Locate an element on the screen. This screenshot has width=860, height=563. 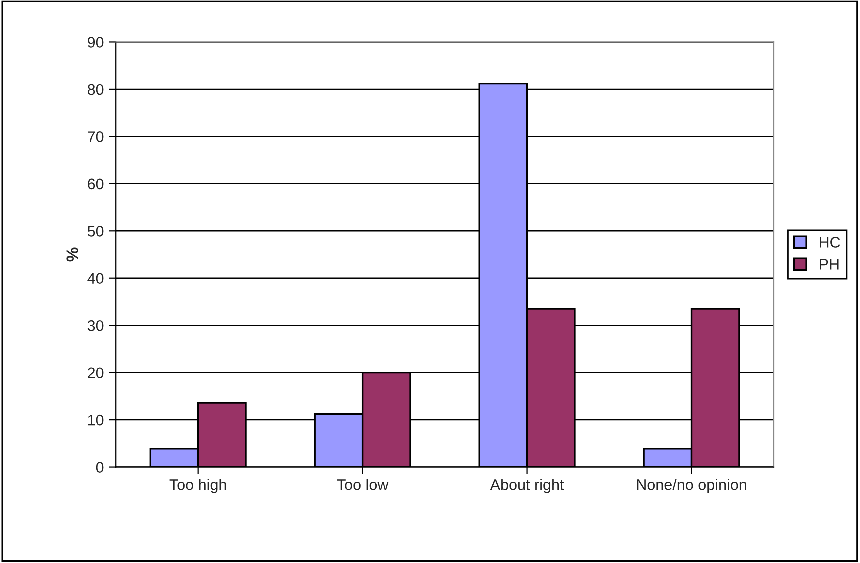
y-tick-label: 0 is located at coordinates (100, 467).